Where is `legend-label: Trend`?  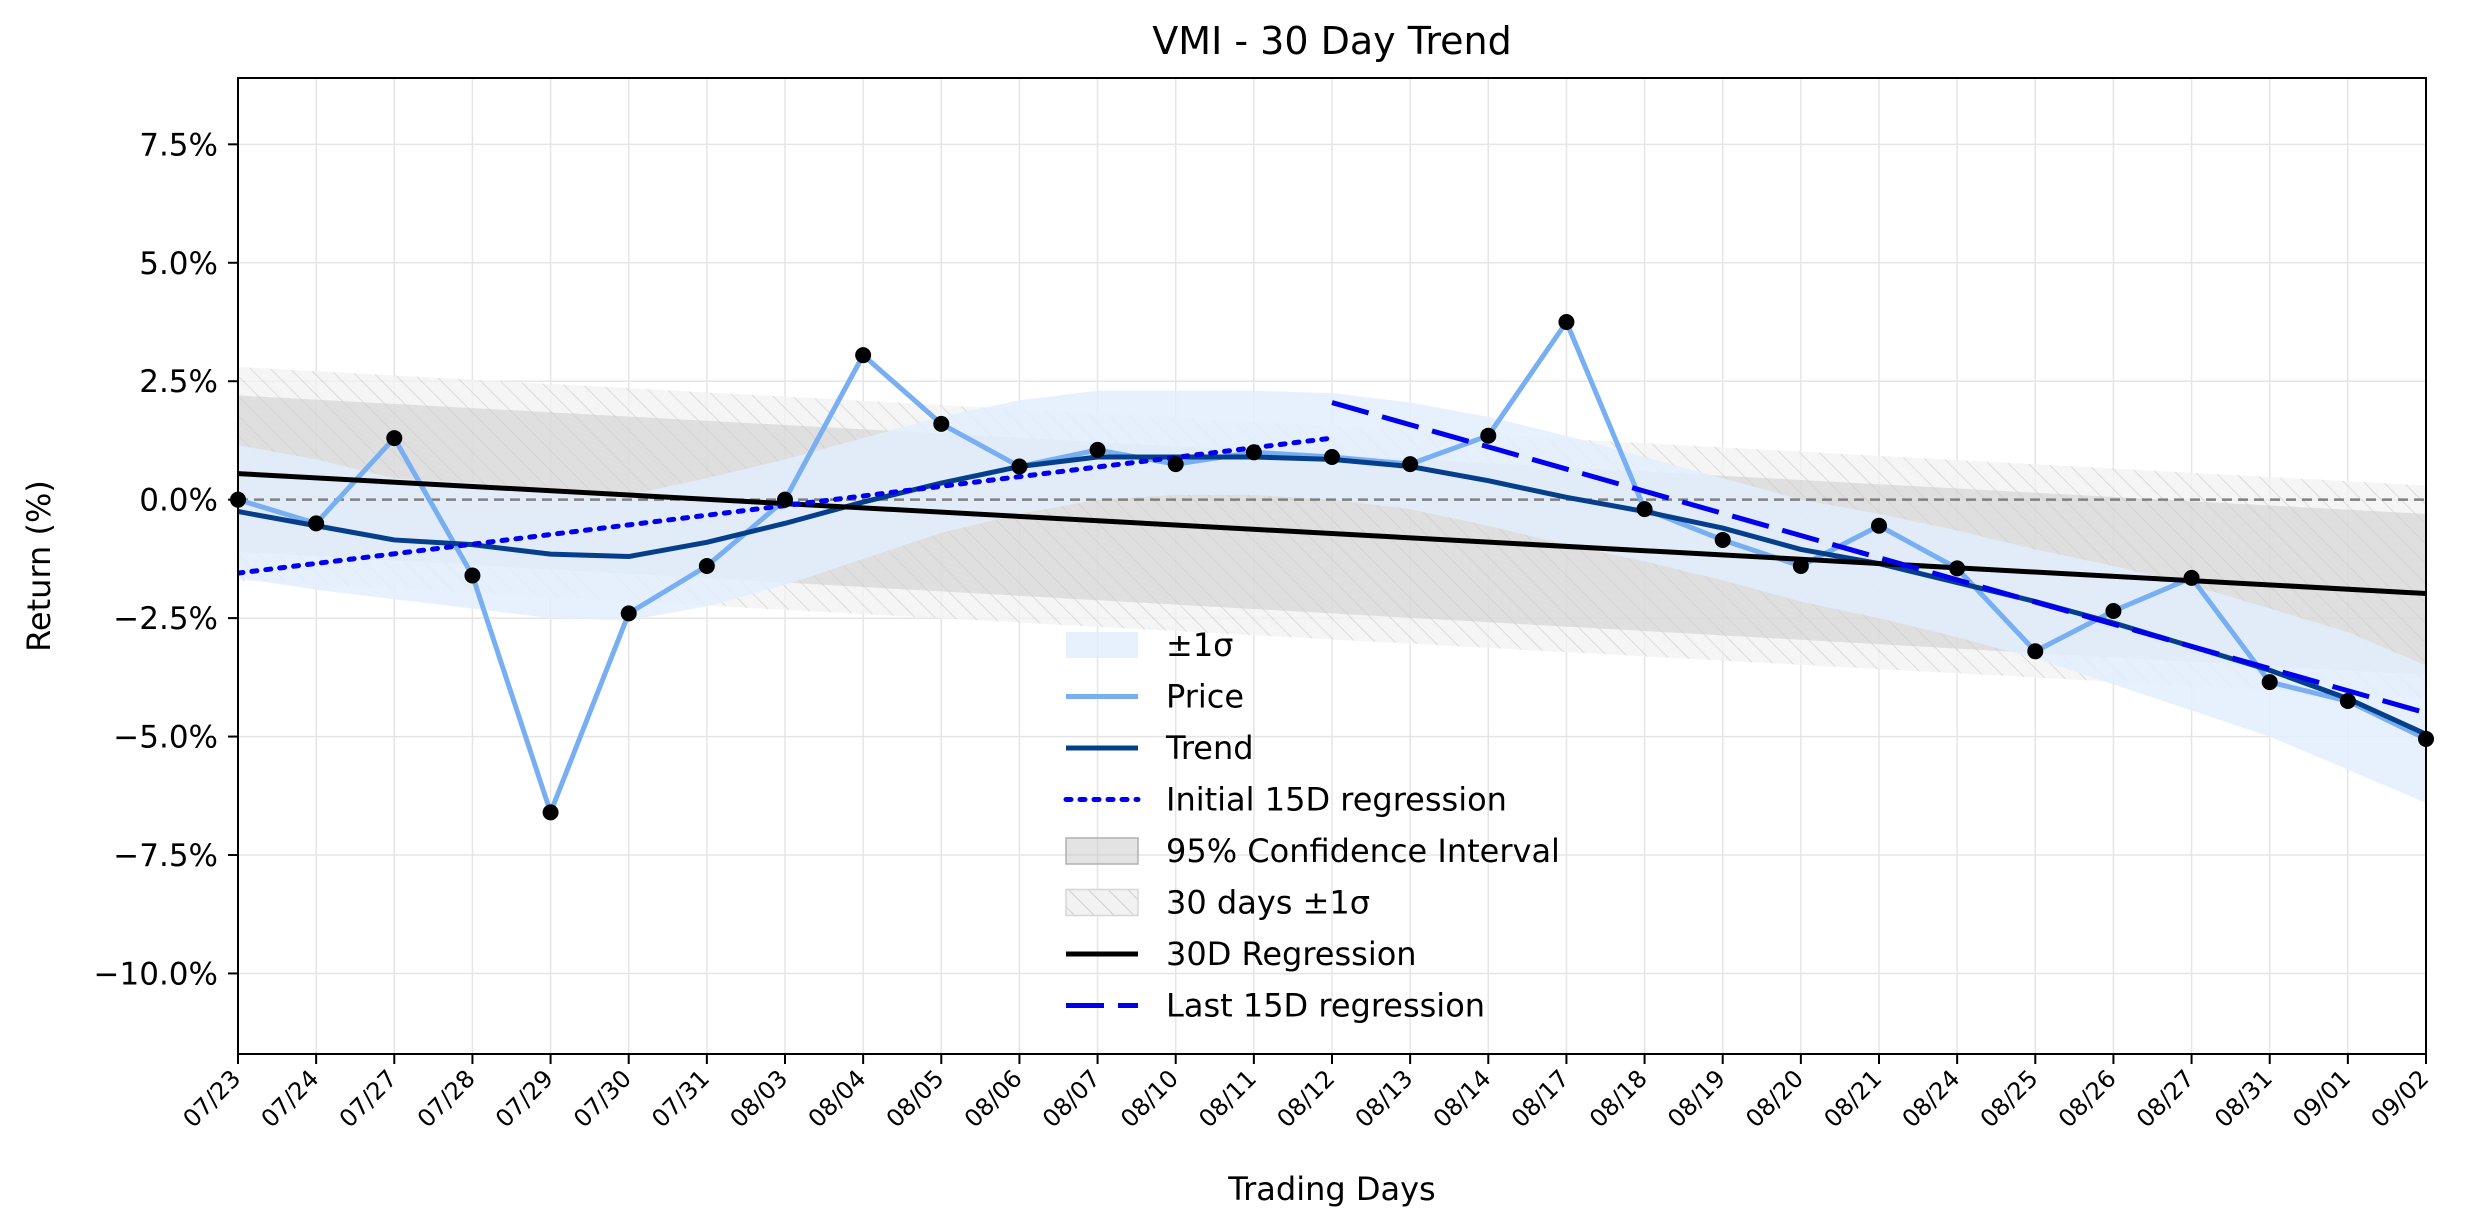 legend-label: Trend is located at coordinates (1209, 748).